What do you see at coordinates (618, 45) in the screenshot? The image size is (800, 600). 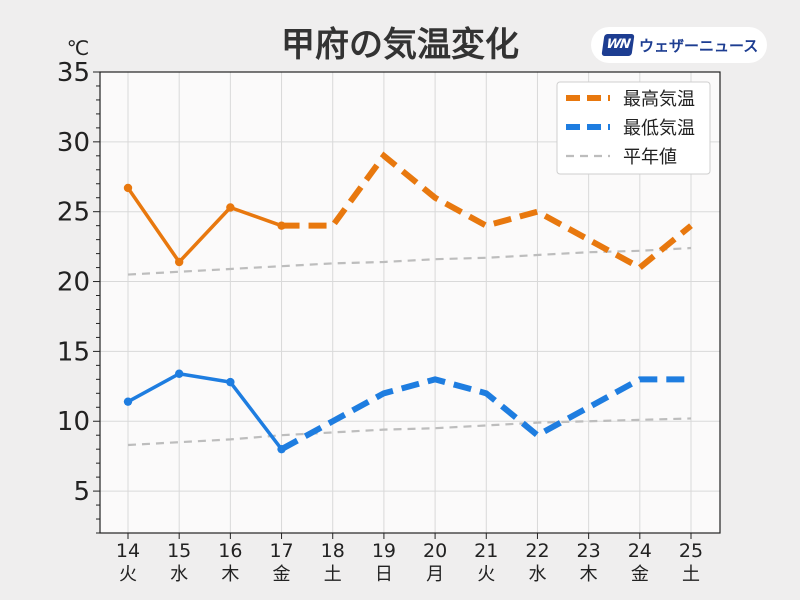 I see `brand-mark: WN` at bounding box center [618, 45].